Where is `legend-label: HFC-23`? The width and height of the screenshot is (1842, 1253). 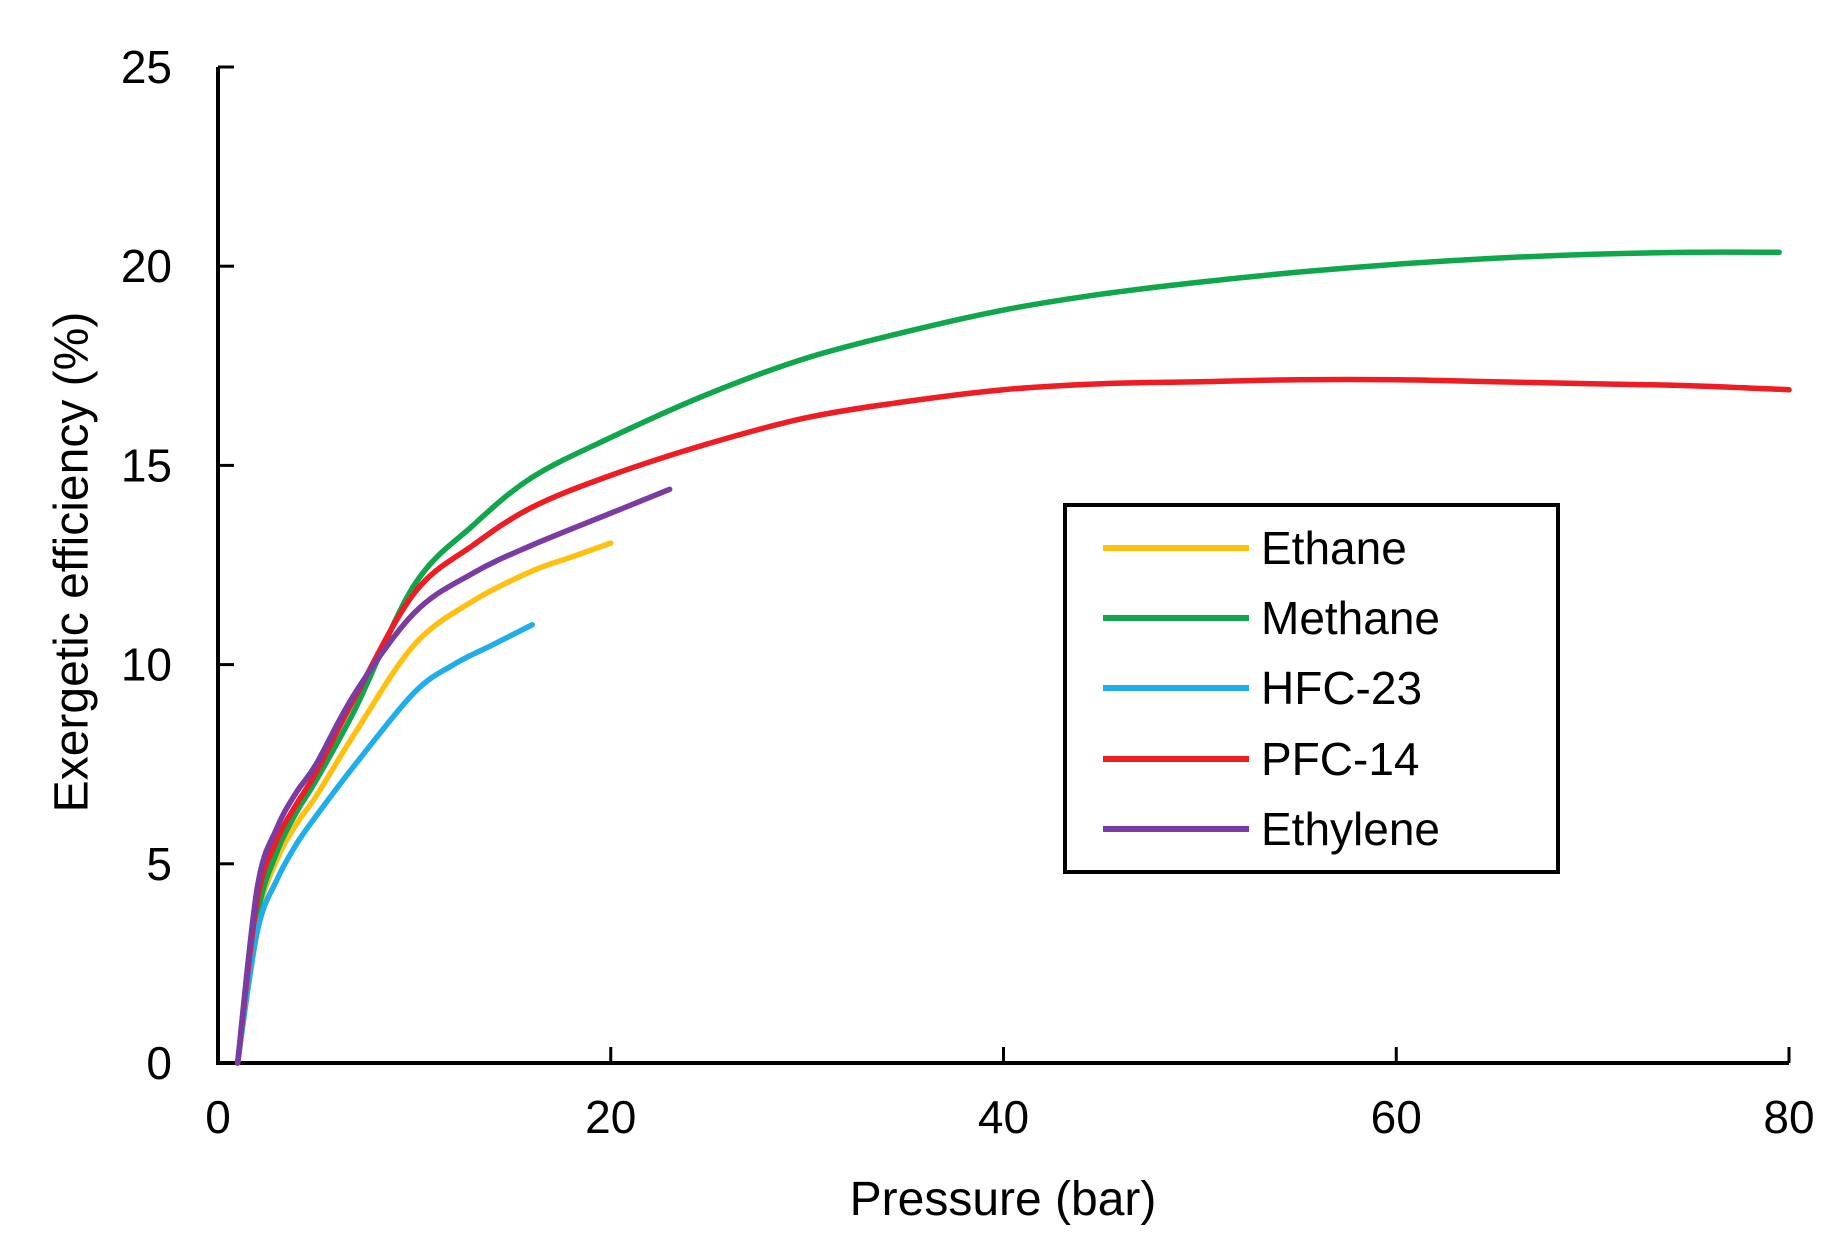 legend-label: HFC-23 is located at coordinates (1342, 688).